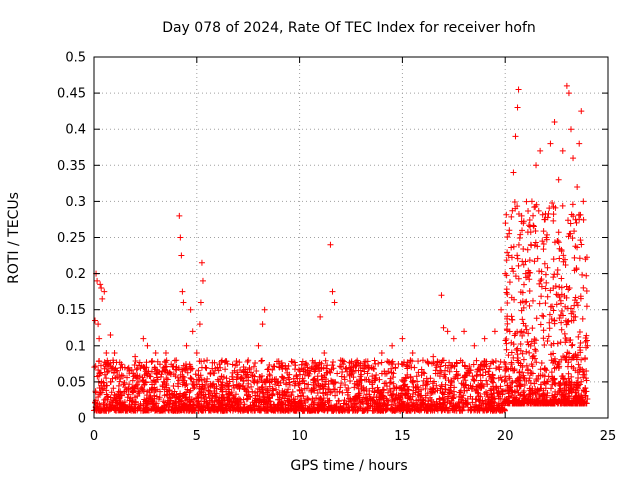 This screenshot has width=640, height=480. What do you see at coordinates (197, 436) in the screenshot?
I see `x-tick-label: 5` at bounding box center [197, 436].